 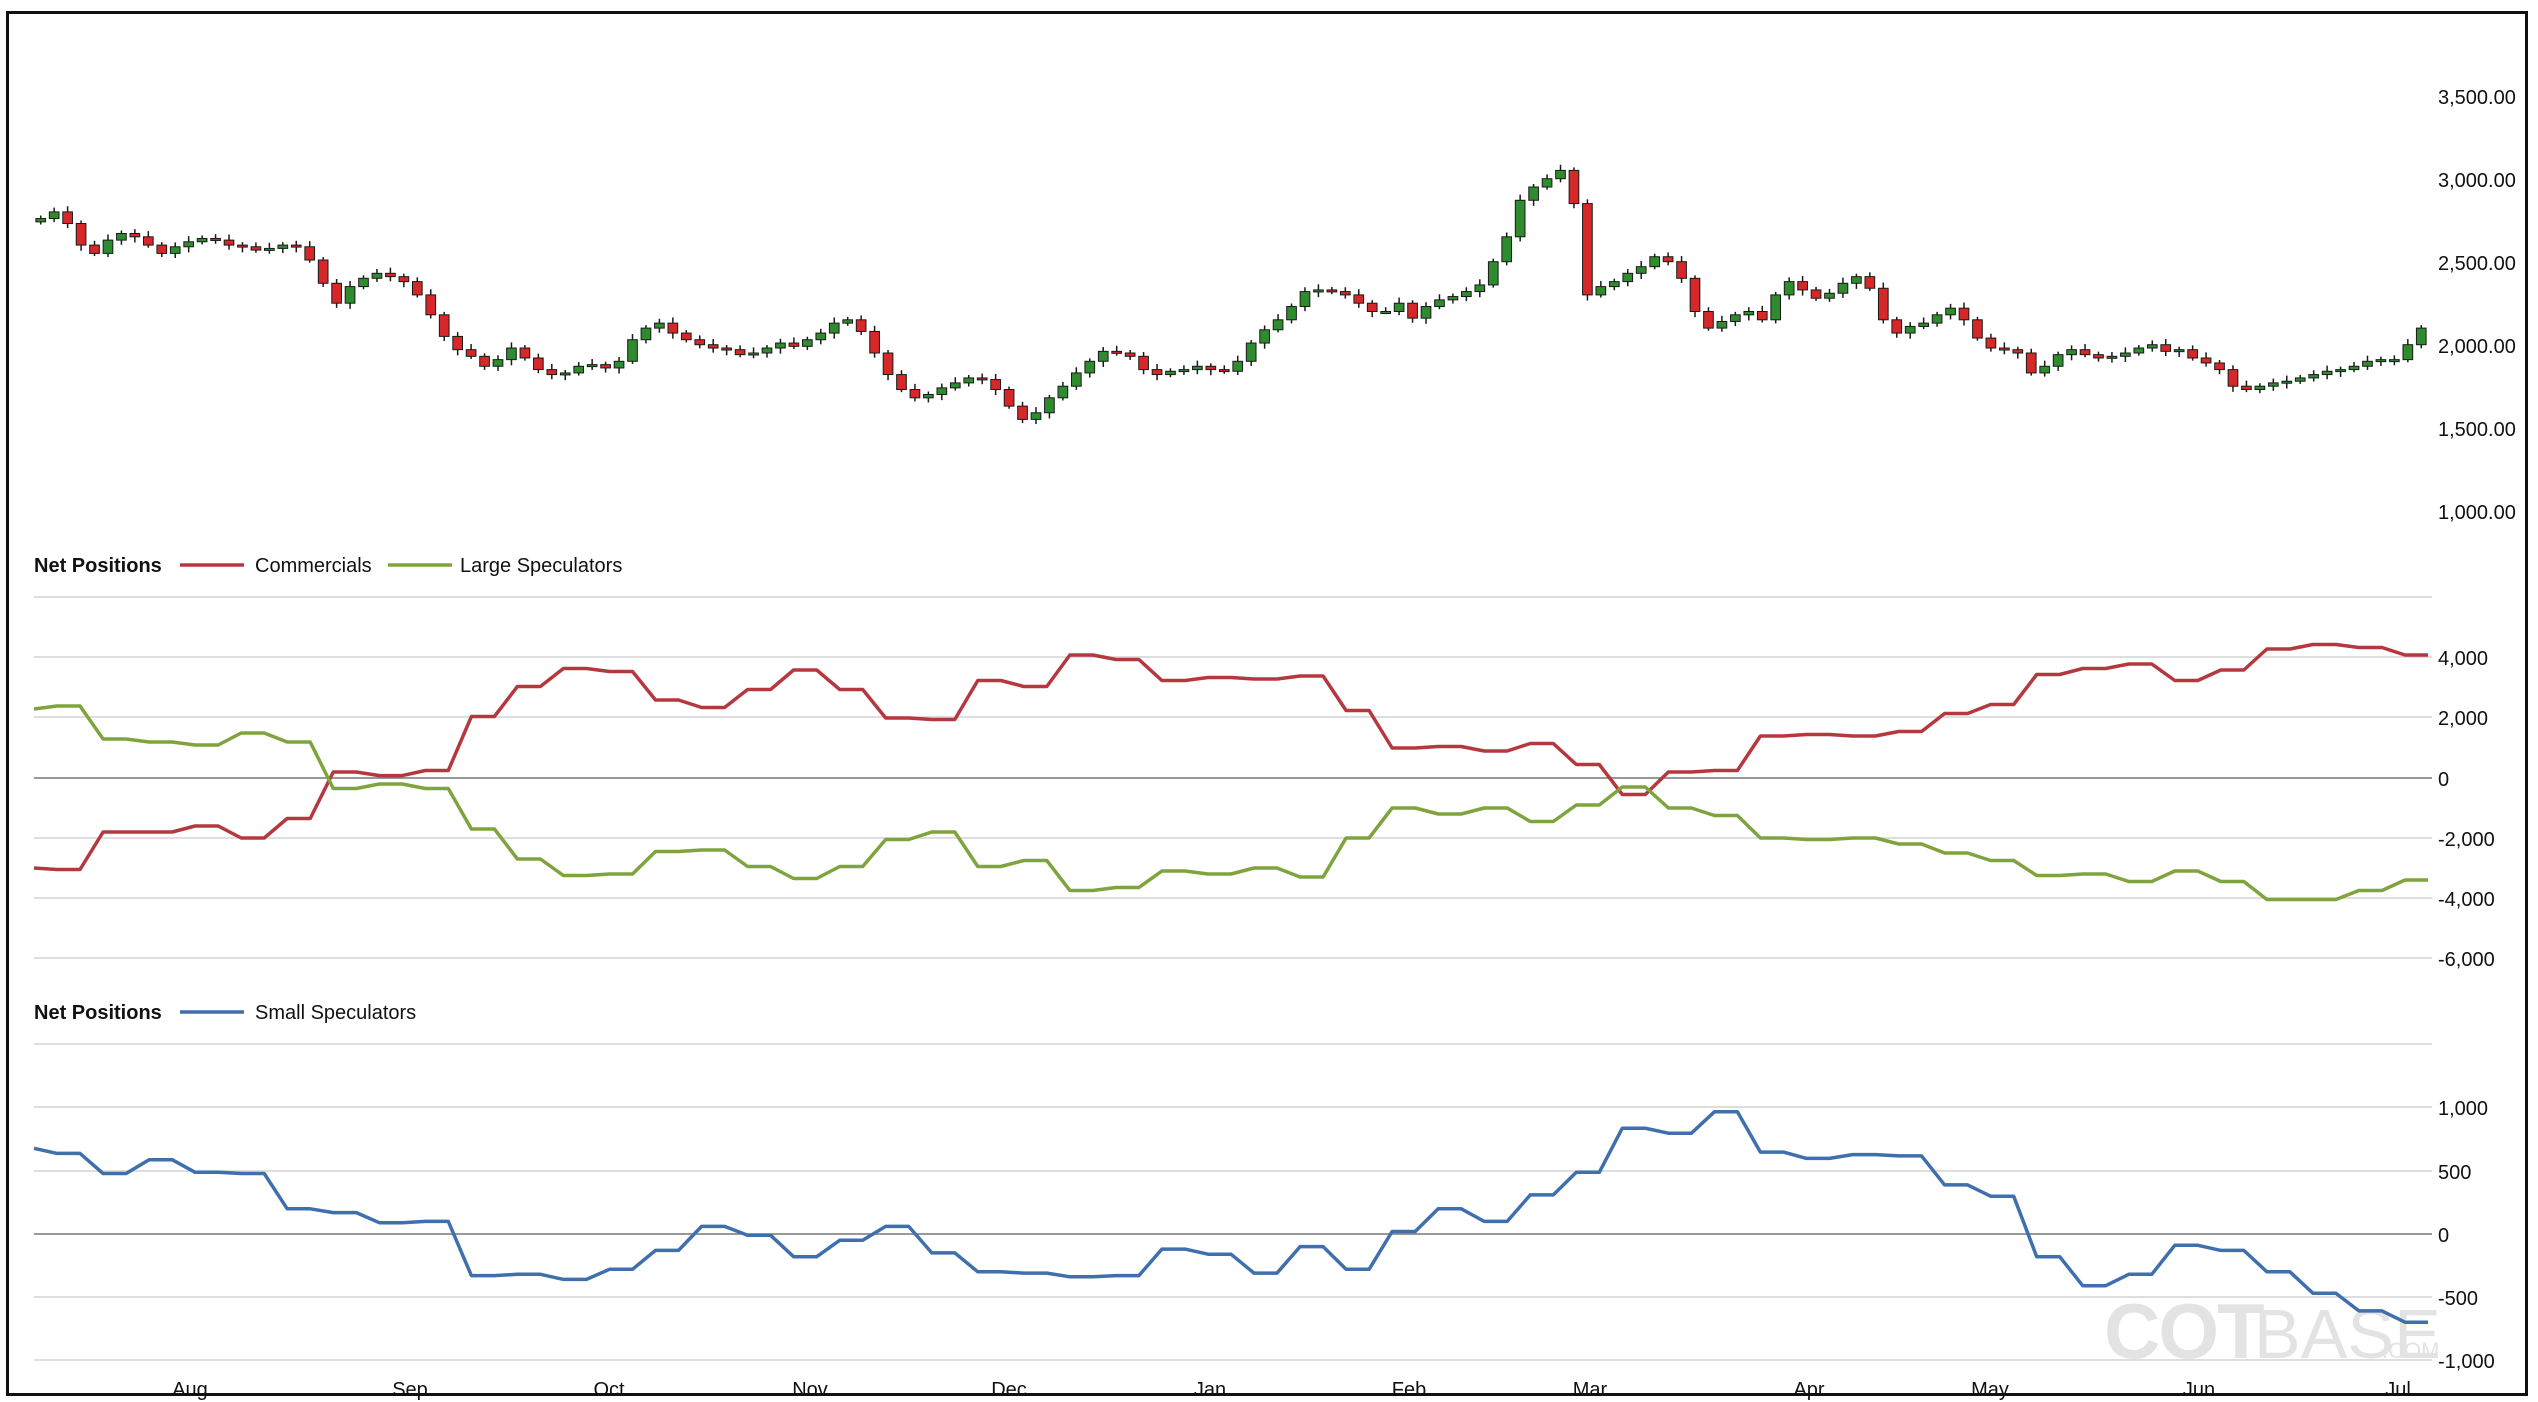 I want to click on small-tick-label: -1,000, so click(x=2466, y=1362).